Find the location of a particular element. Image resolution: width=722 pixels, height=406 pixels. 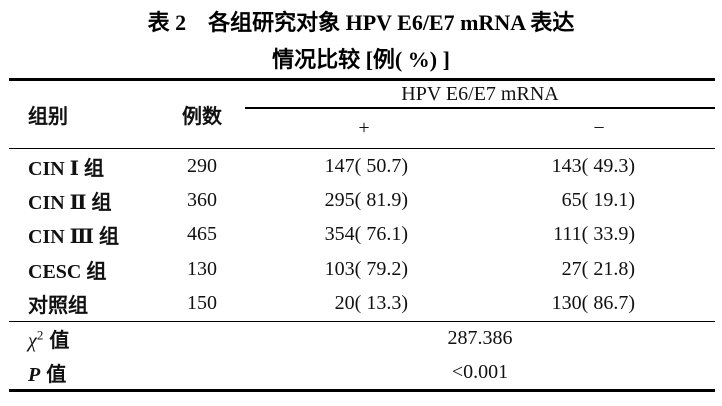

cell-n: 465 is located at coordinates (202, 234).